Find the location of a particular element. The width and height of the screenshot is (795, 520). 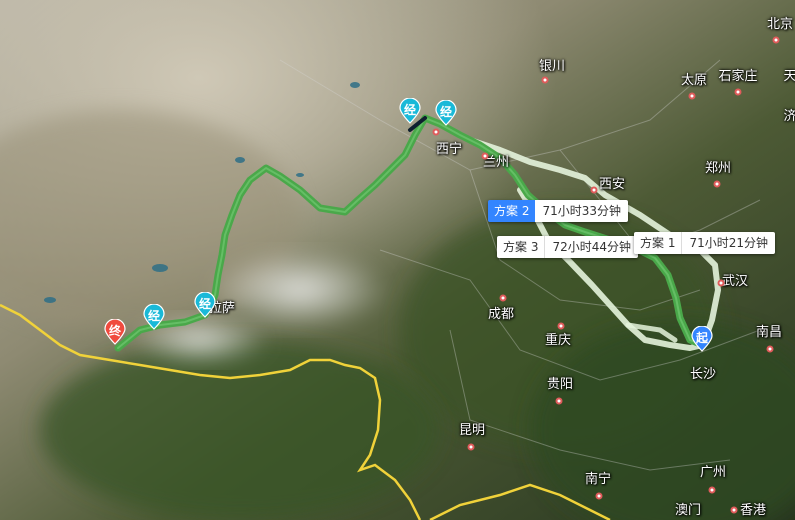

route-plan-2-label: 方案 2 71小时33分钟 is located at coordinates (558, 211).